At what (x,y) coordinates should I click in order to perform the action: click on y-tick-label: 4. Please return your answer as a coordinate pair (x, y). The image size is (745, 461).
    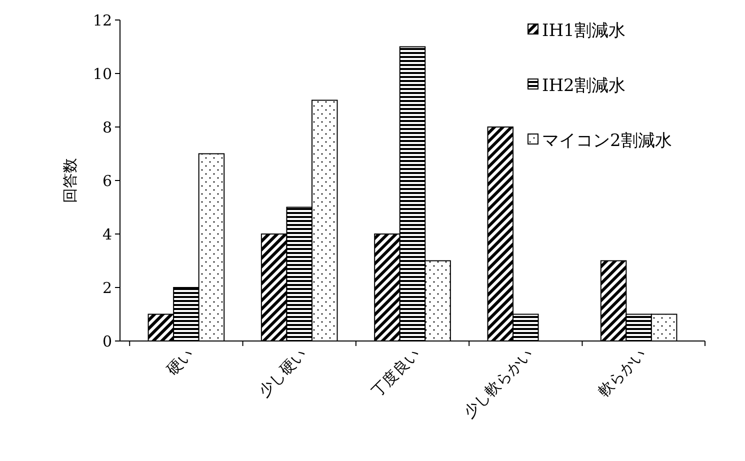
    Looking at the image, I should click on (107, 234).